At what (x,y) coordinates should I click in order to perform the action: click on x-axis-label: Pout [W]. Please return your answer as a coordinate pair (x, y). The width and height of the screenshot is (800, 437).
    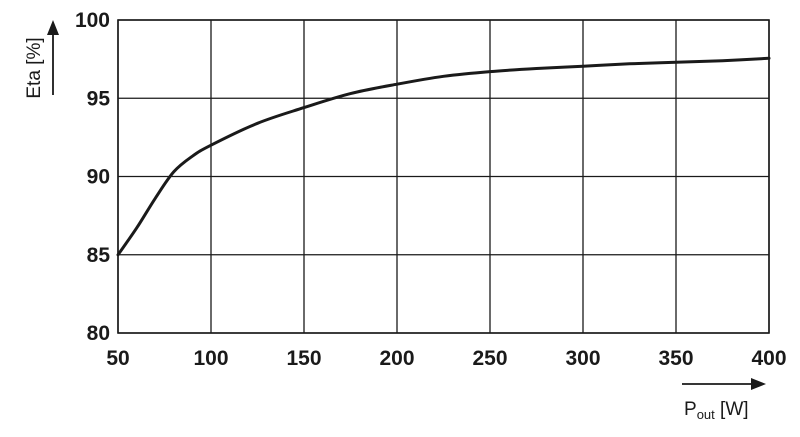
    Looking at the image, I should click on (716, 410).